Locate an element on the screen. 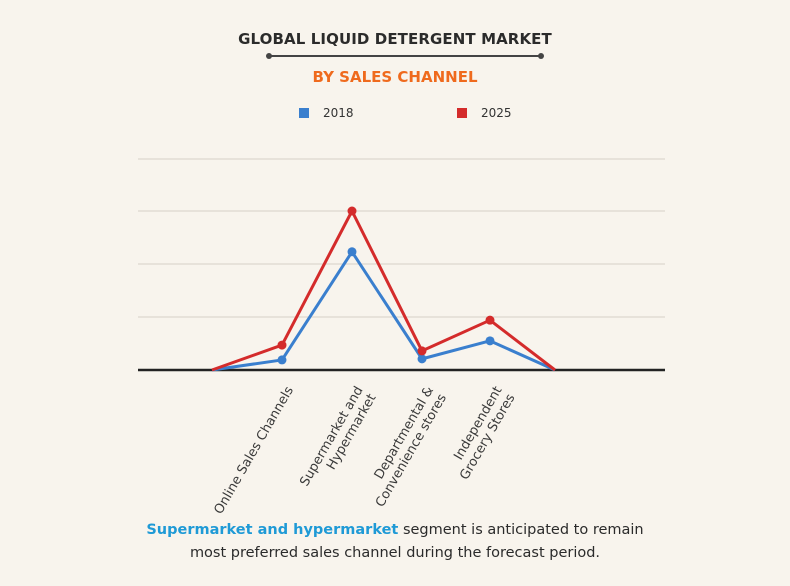  series-2018 is located at coordinates (383, 309).